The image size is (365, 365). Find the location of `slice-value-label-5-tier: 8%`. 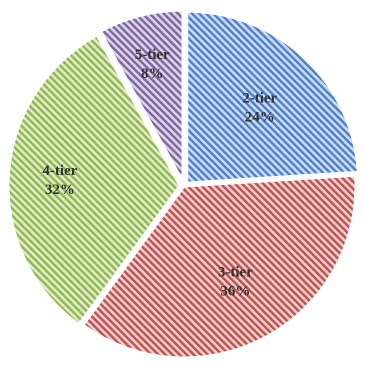

slice-value-label-5-tier: 8% is located at coordinates (152, 74).